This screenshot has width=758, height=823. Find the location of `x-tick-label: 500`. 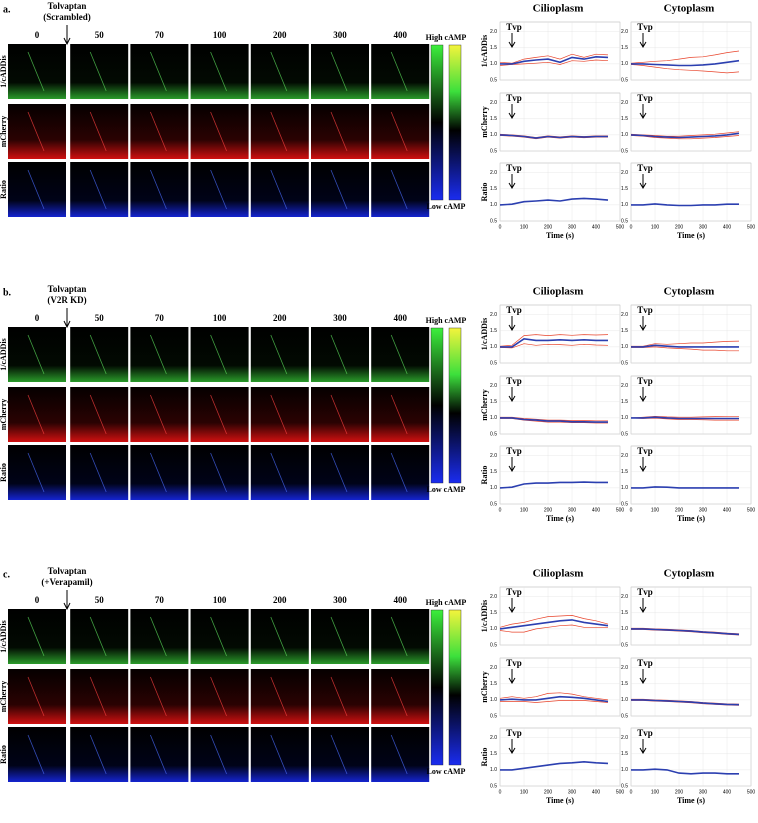

x-tick-label: 500 is located at coordinates (751, 510).